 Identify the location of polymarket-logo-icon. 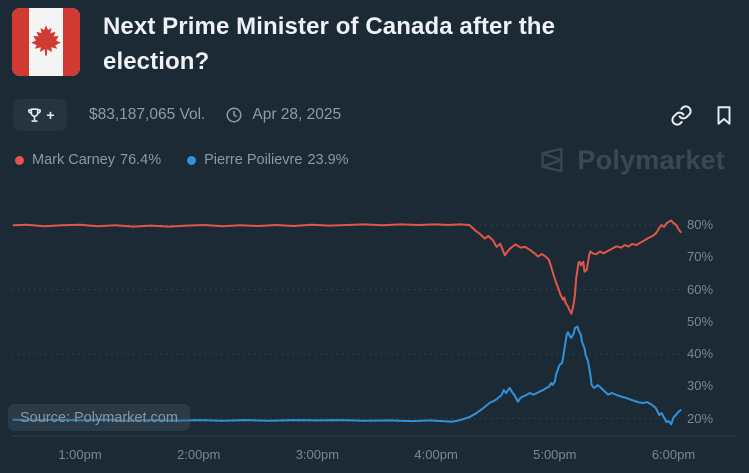
(552, 160).